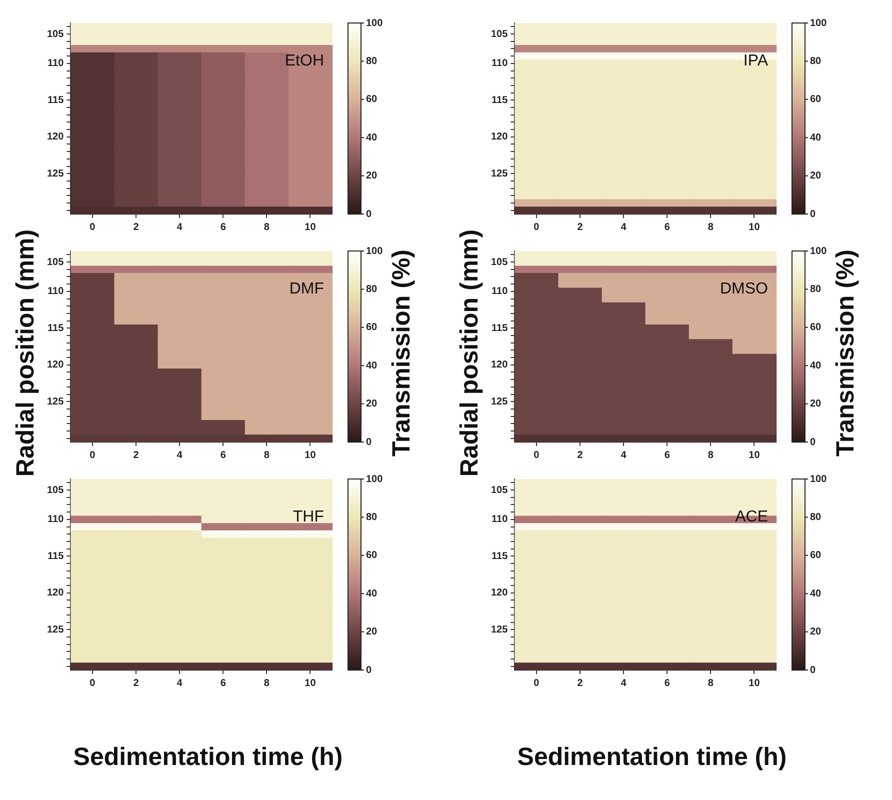 The height and width of the screenshot is (800, 892). I want to click on text: THF, so click(308, 517).